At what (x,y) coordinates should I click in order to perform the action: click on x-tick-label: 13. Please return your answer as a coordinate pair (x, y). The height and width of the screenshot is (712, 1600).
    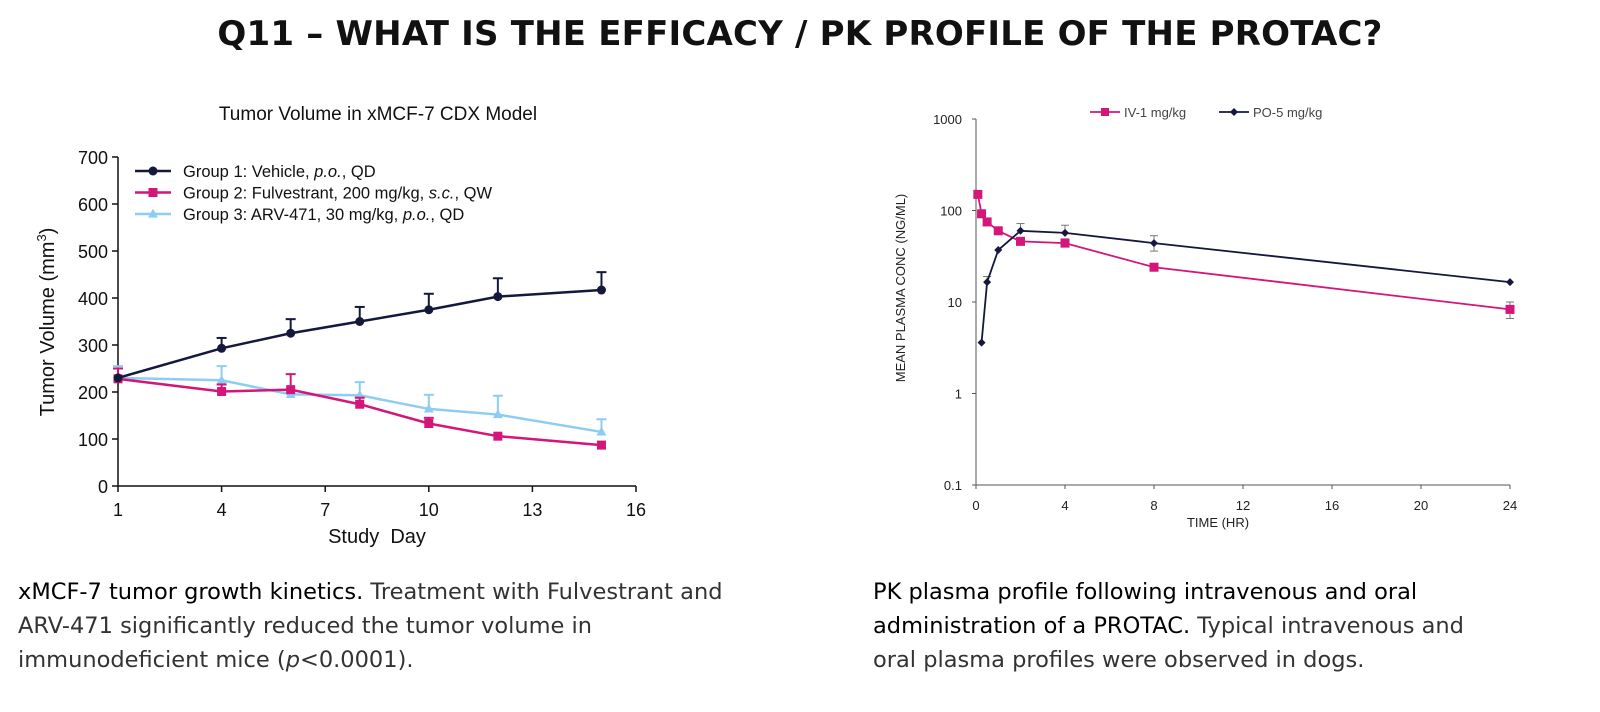
    Looking at the image, I should click on (532, 510).